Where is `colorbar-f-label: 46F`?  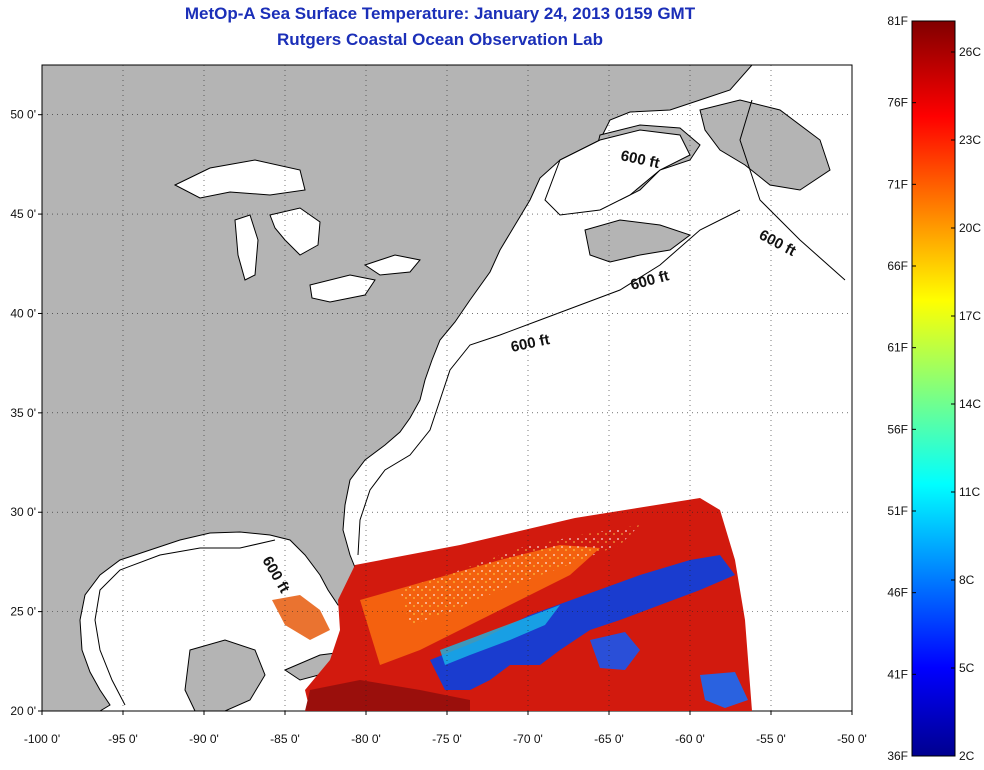 colorbar-f-label: 46F is located at coordinates (897, 593).